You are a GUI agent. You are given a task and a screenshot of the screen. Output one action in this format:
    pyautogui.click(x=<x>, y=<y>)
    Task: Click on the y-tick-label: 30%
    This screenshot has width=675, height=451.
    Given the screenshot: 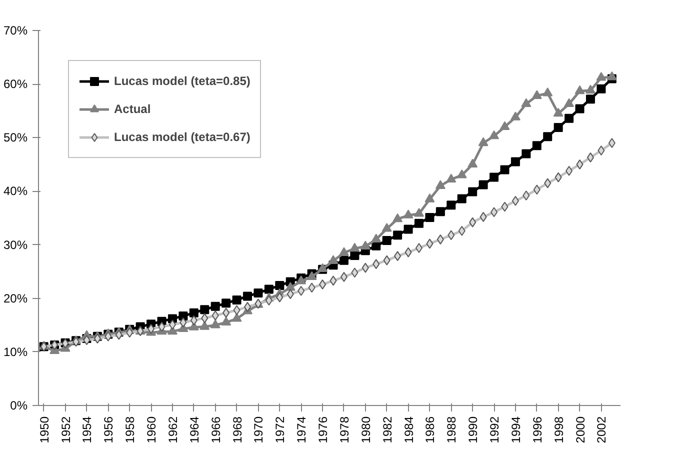 What is the action you would take?
    pyautogui.click(x=15, y=245)
    